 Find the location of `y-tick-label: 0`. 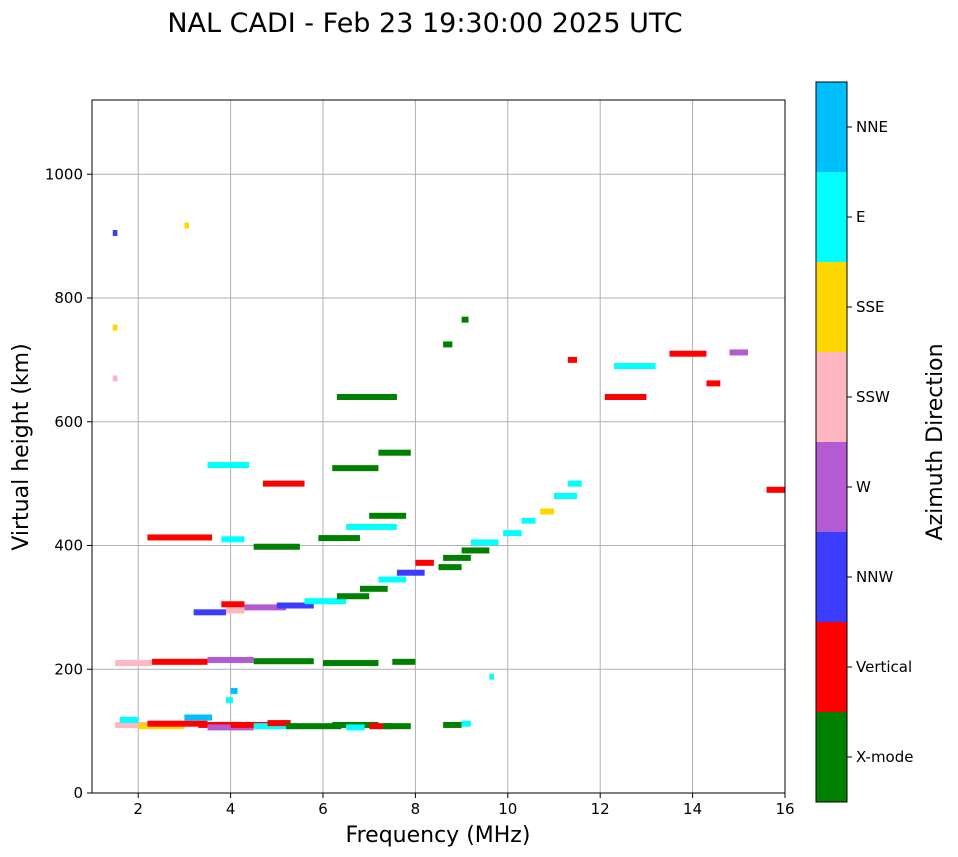

y-tick-label: 0 is located at coordinates (78, 793).